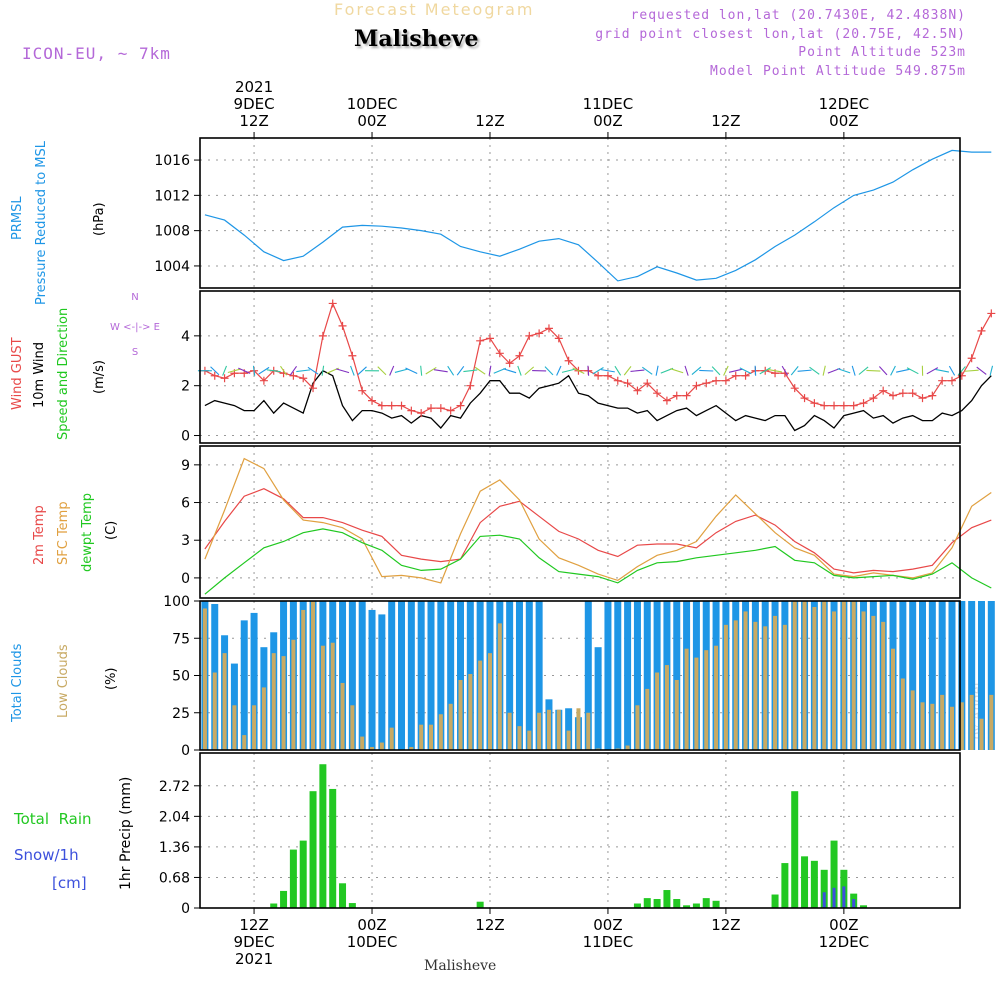  I want to click on rain-legend-label: Total Rain, so click(53, 819).